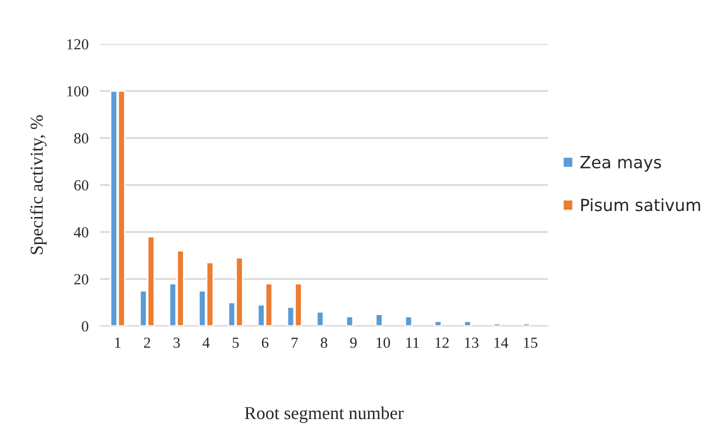 The image size is (715, 425). What do you see at coordinates (118, 343) in the screenshot?
I see `x-tick-label: 1` at bounding box center [118, 343].